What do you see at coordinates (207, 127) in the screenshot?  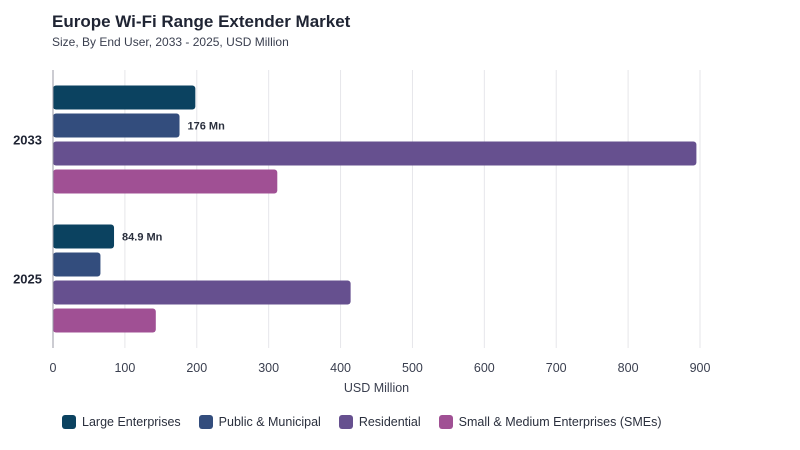 I see `data-label: 176 Mn` at bounding box center [207, 127].